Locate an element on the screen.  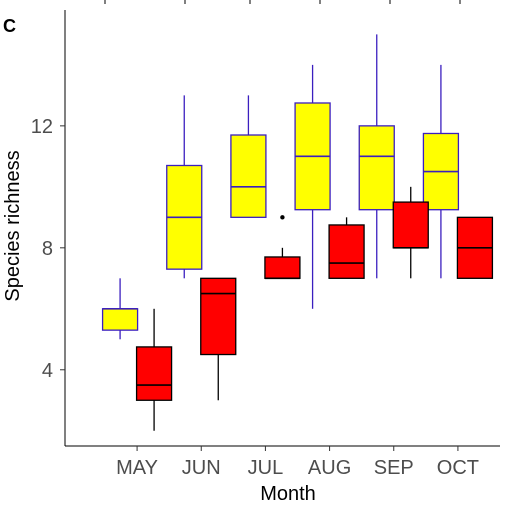
y-tick-label-4: 4 is located at coordinates (47, 371).